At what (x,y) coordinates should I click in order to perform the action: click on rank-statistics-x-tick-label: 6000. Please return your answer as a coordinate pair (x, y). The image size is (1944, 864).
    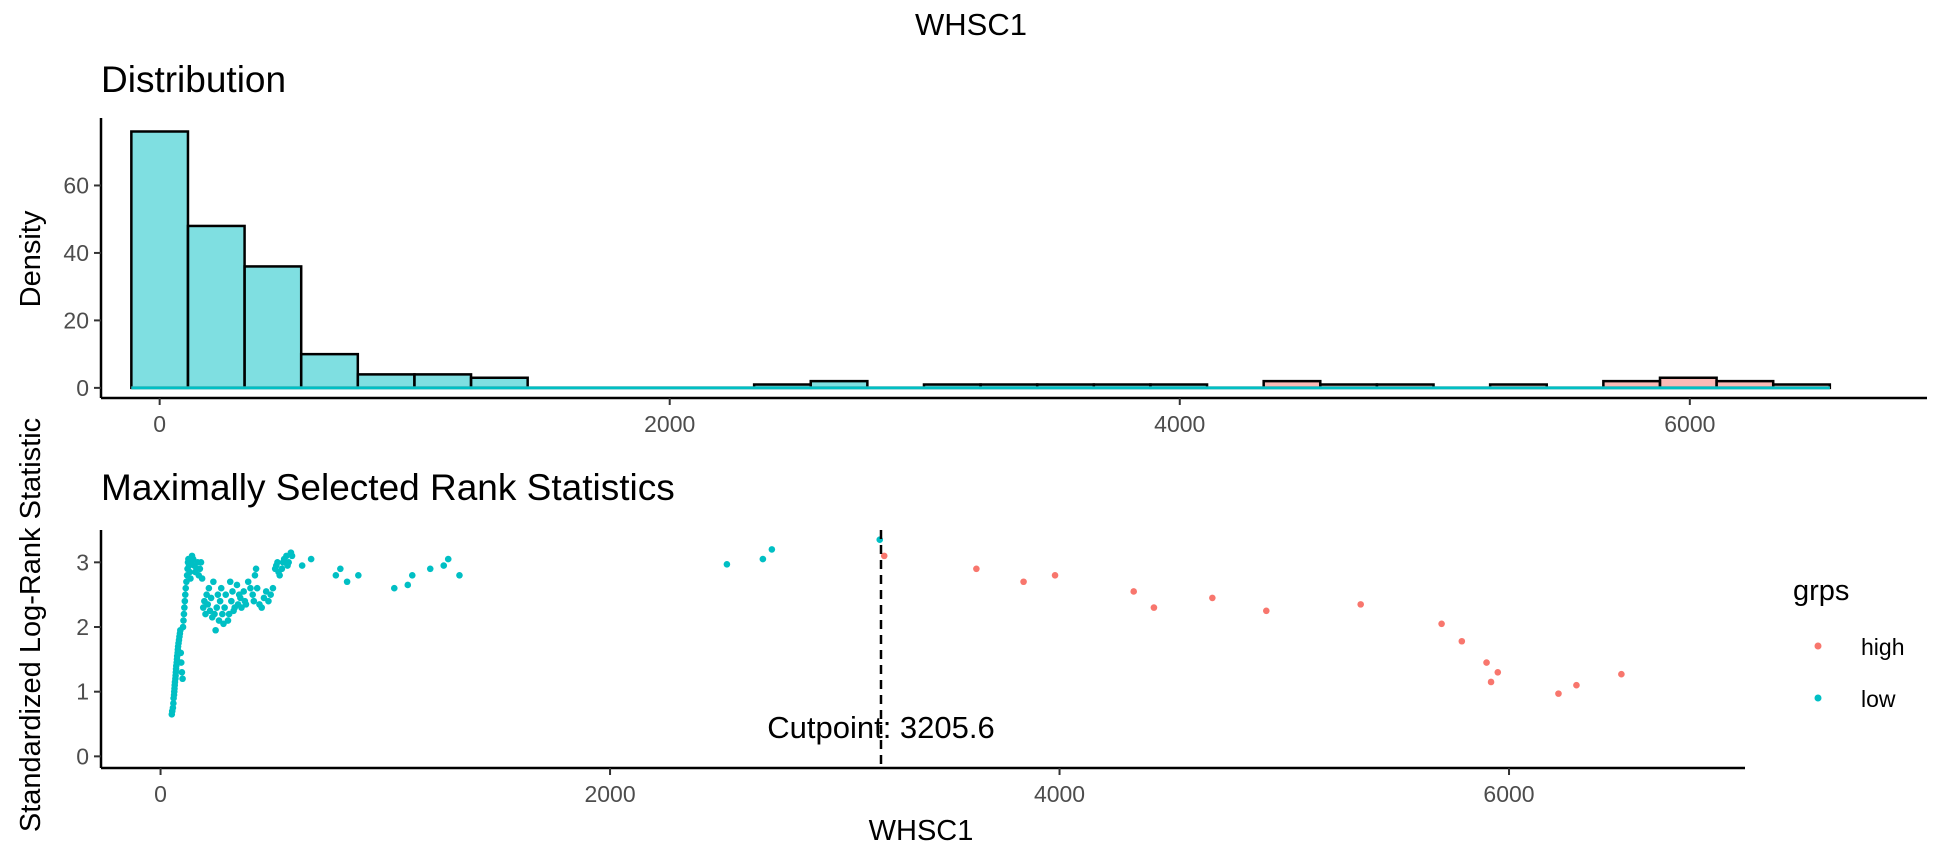
    Looking at the image, I should click on (1508, 794).